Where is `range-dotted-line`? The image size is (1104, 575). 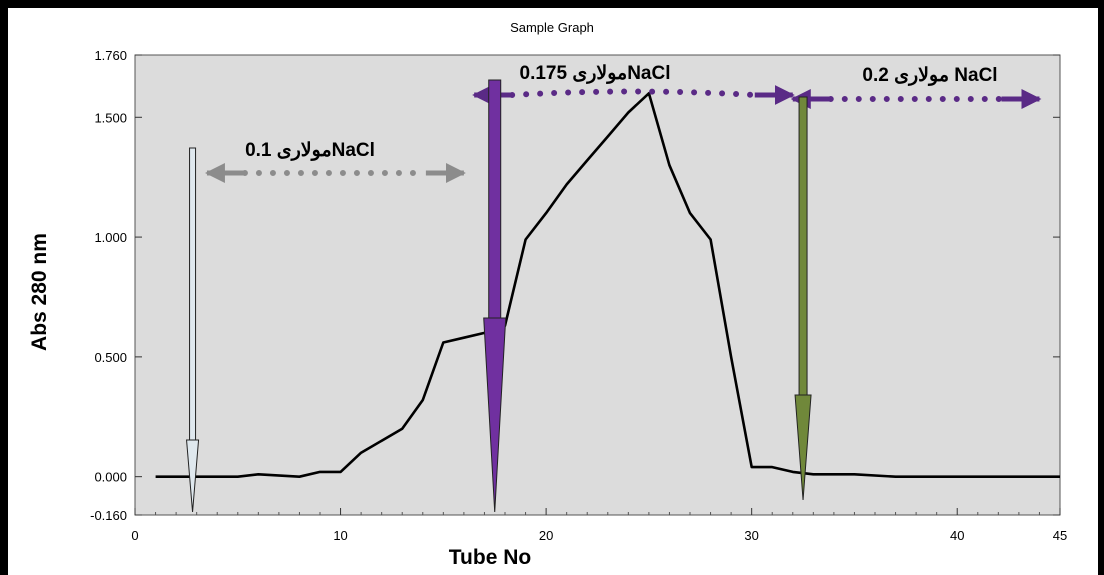 range-dotted-line is located at coordinates (633, 93).